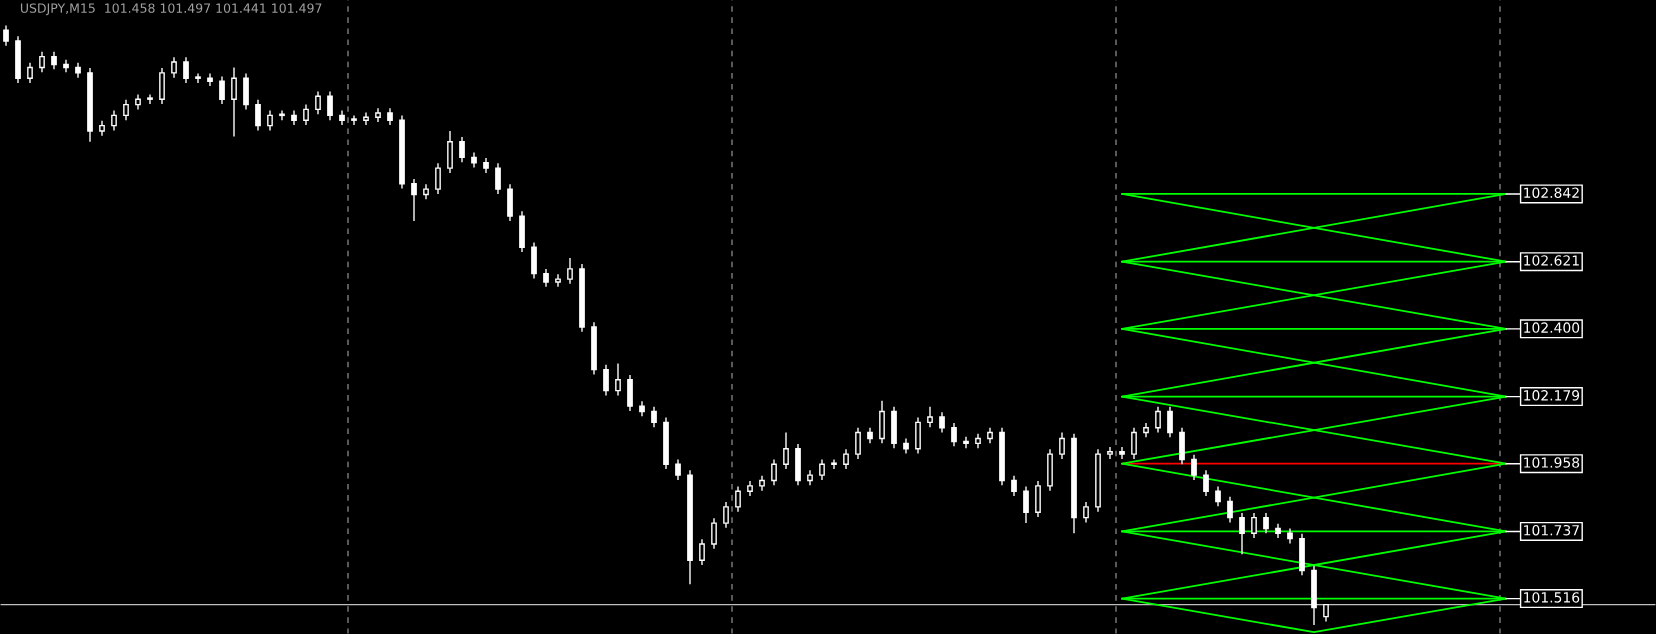 The width and height of the screenshot is (1656, 634). Describe the element at coordinates (1552, 597) in the screenshot. I see `series-label: 101.516` at that location.